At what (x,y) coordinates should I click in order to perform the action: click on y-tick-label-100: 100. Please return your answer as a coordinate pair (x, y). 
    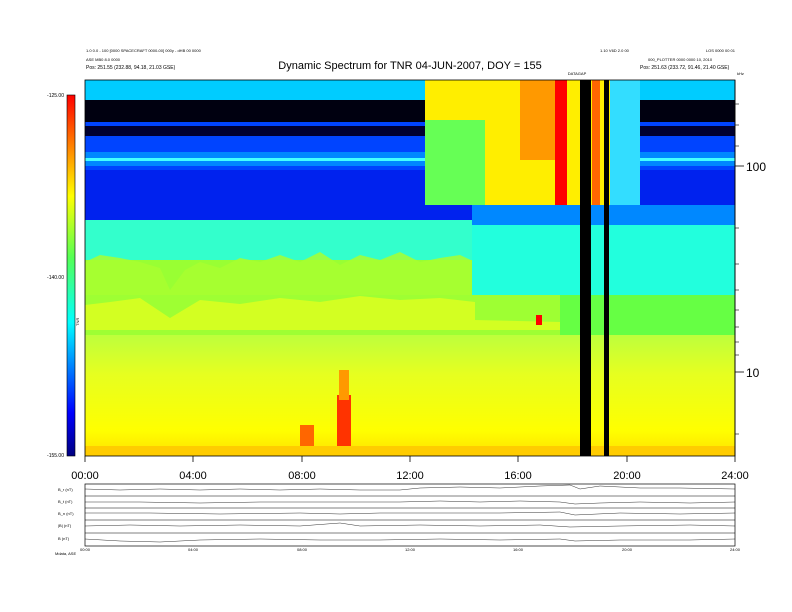
    Looking at the image, I should click on (756, 167).